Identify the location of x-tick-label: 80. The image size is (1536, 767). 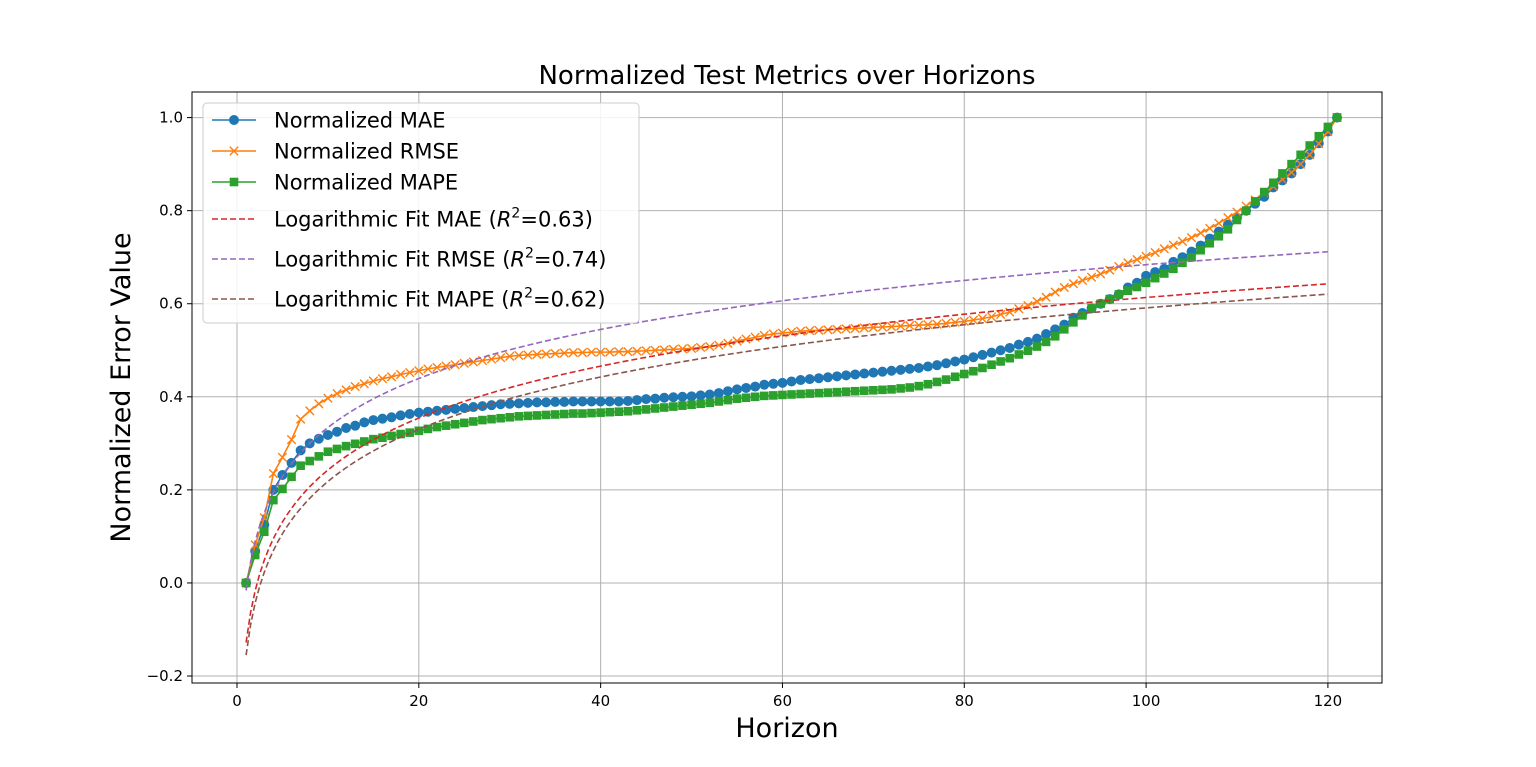
(964, 701).